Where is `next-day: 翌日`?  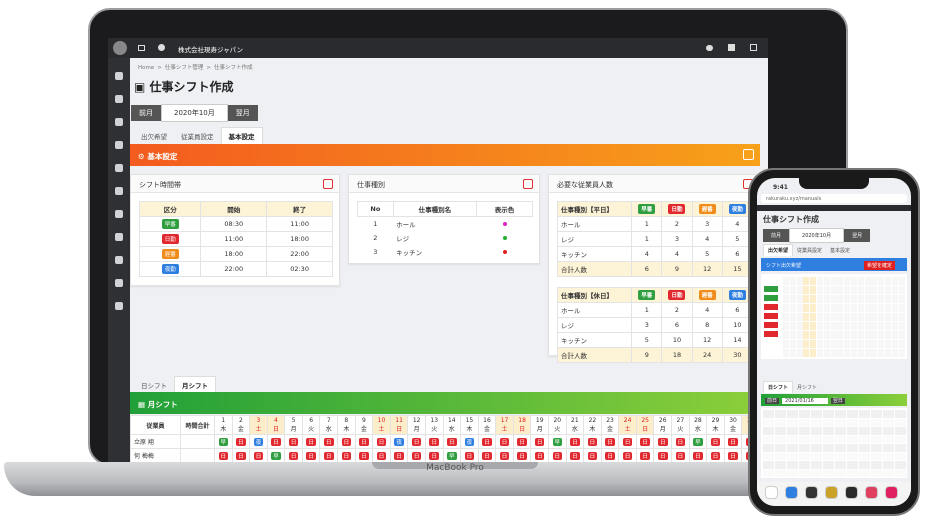 next-day: 翌日 is located at coordinates (837, 401).